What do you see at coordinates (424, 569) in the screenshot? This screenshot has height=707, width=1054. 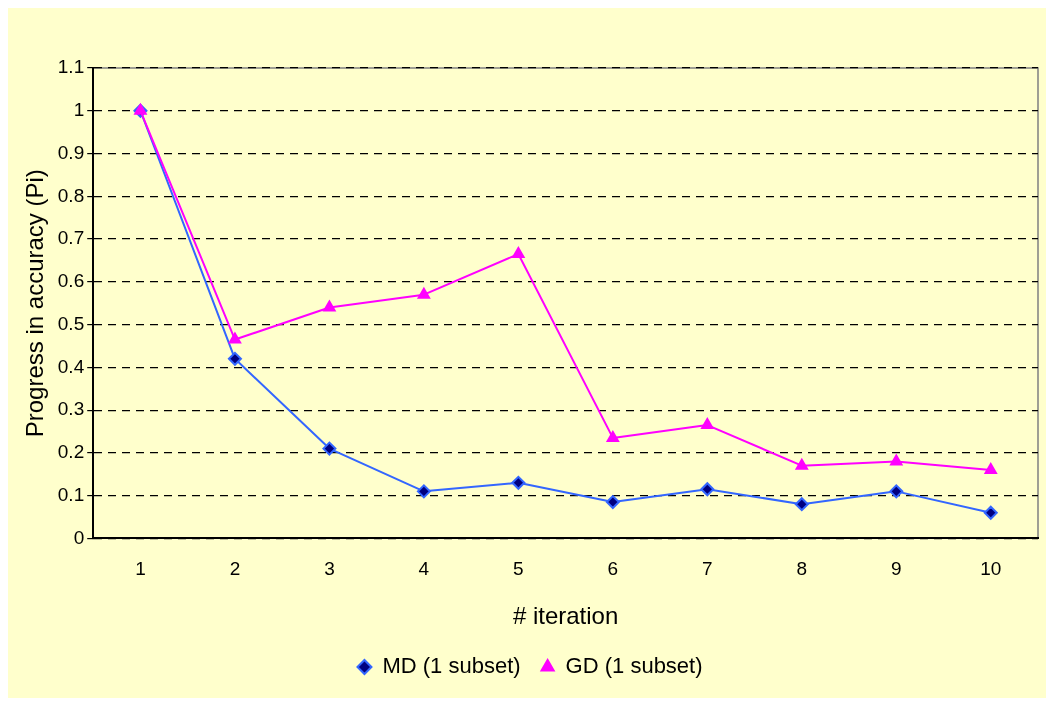 I see `x-tick-label: 4` at bounding box center [424, 569].